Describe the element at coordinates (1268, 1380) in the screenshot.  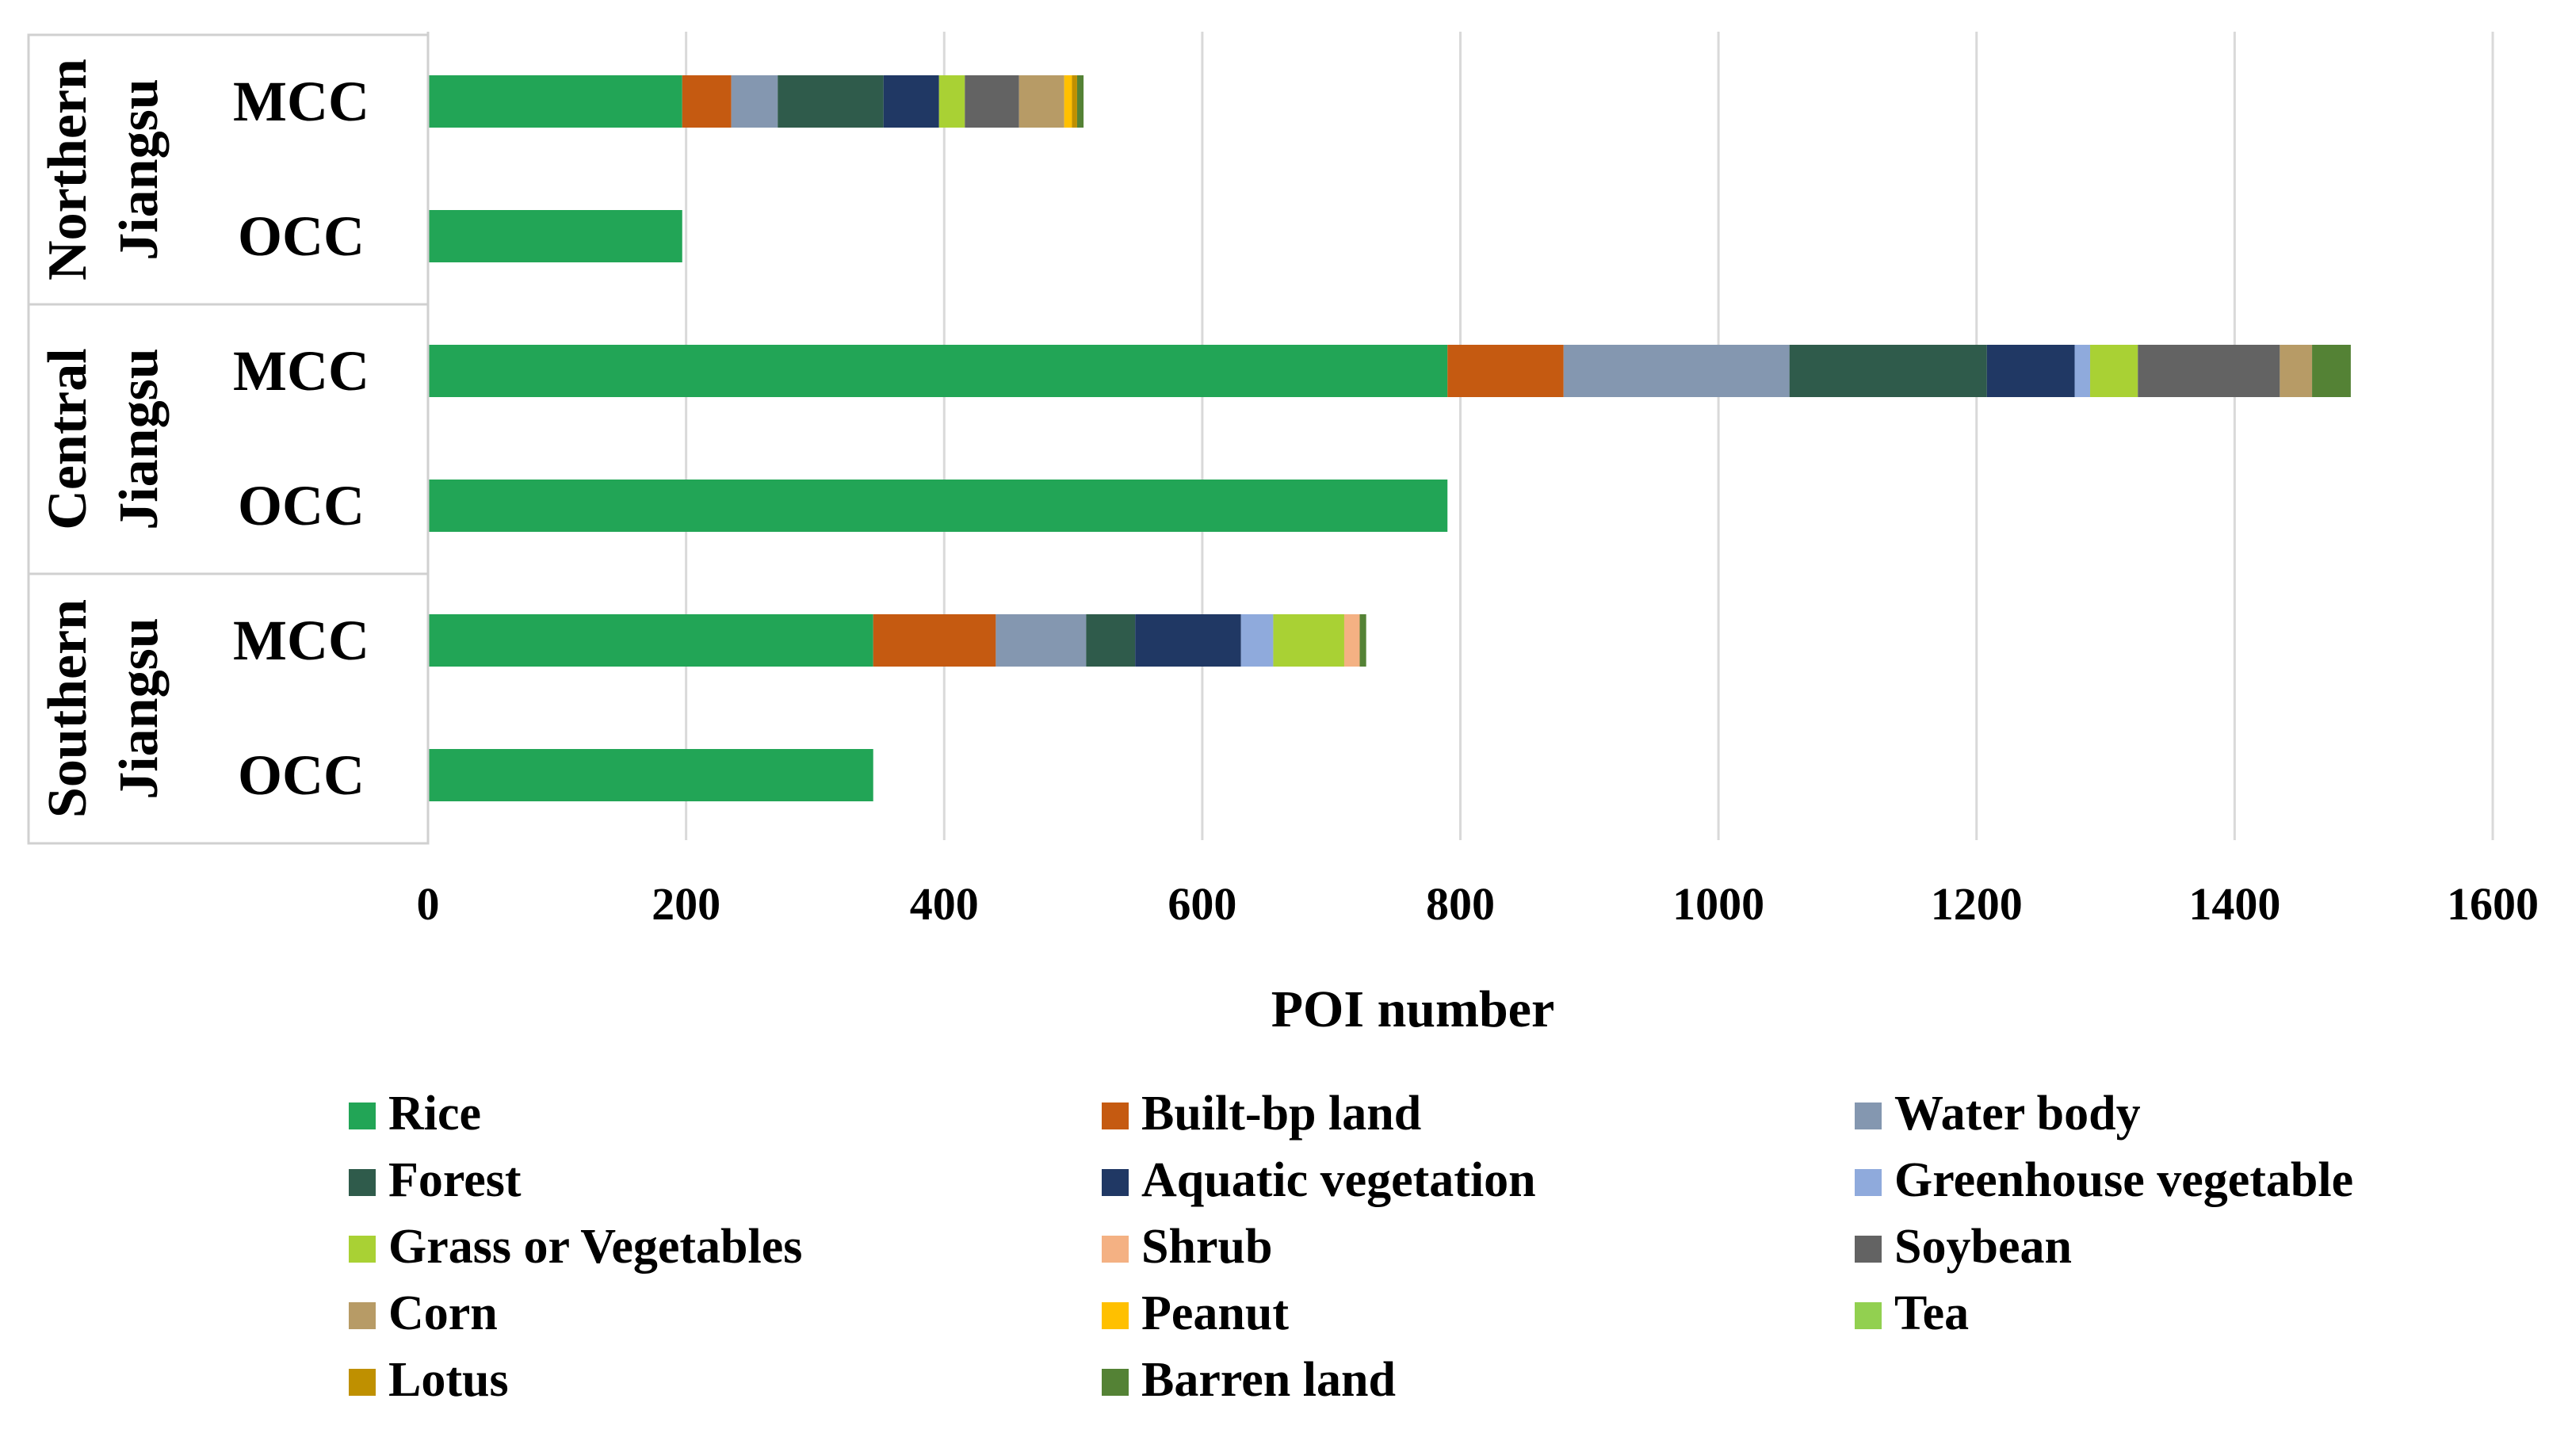
I see `legend-label: Barren land` at that location.